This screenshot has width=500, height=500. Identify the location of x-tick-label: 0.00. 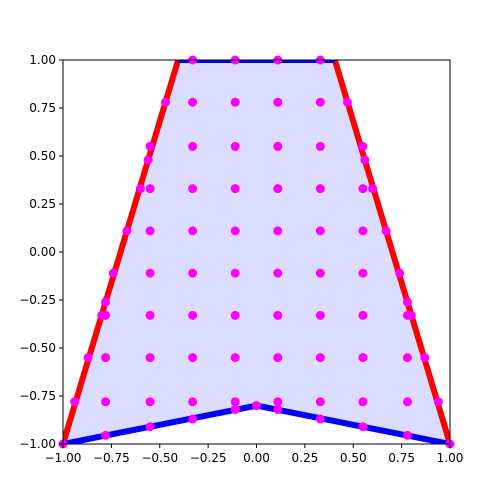
(256, 458).